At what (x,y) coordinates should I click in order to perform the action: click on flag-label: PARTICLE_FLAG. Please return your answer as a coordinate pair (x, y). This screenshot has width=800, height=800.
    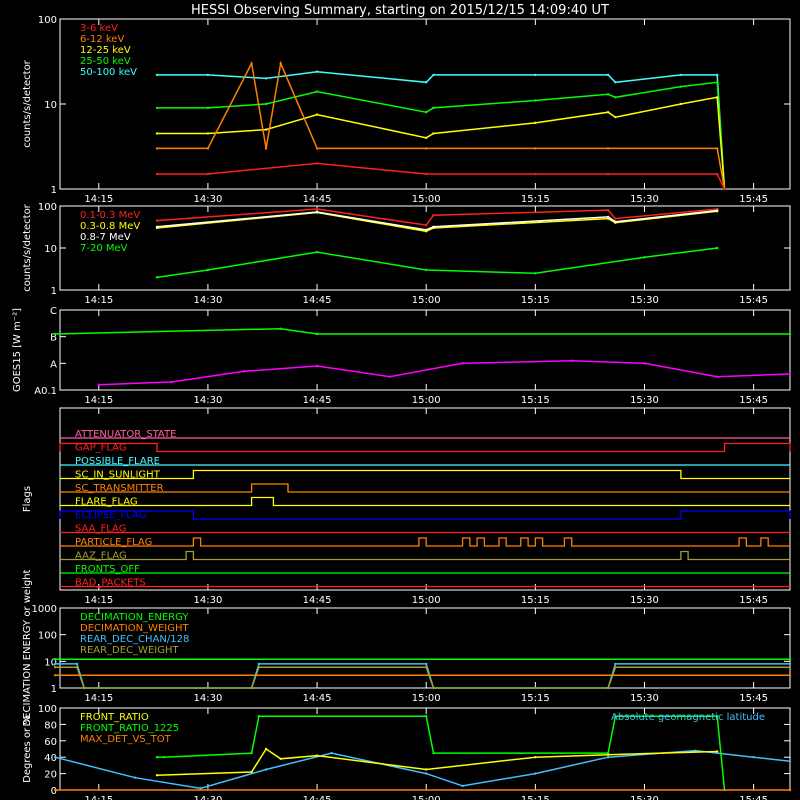
    Looking at the image, I should click on (113, 542).